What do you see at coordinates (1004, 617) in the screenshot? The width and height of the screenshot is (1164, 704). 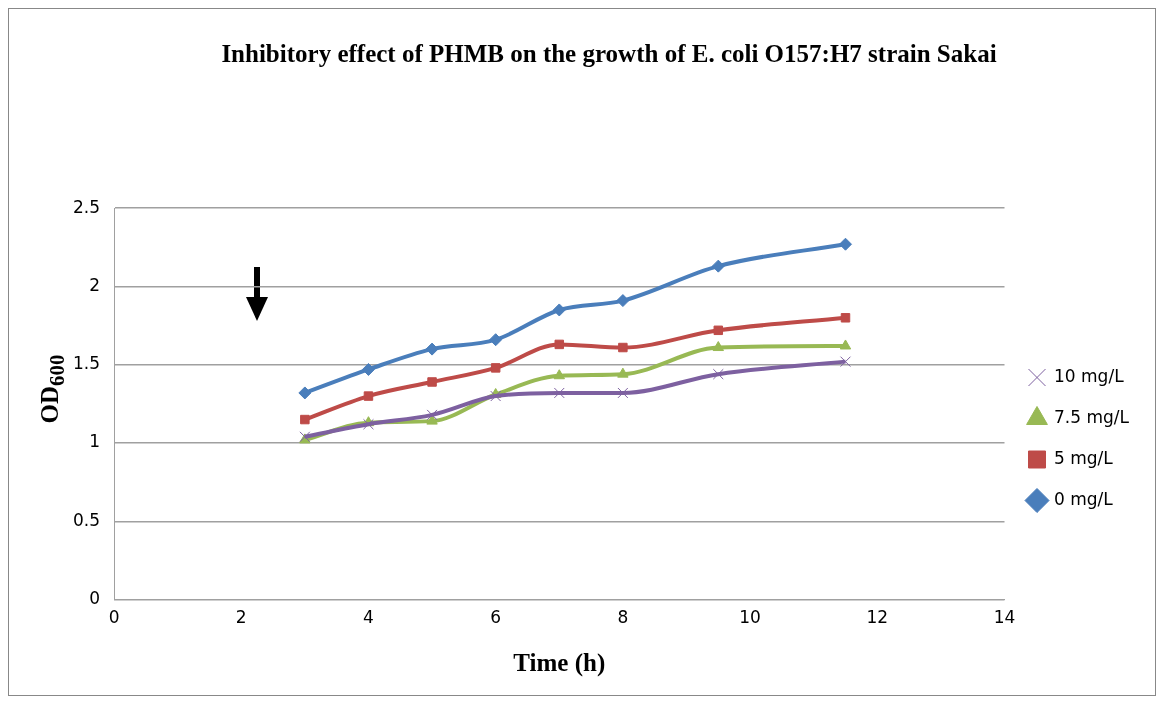 I see `x-tick-label: 14` at bounding box center [1004, 617].